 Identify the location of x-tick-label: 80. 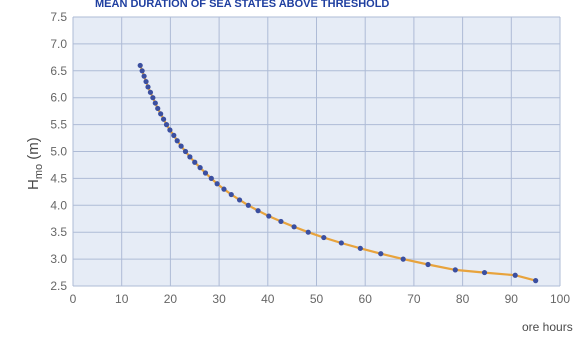
(463, 299).